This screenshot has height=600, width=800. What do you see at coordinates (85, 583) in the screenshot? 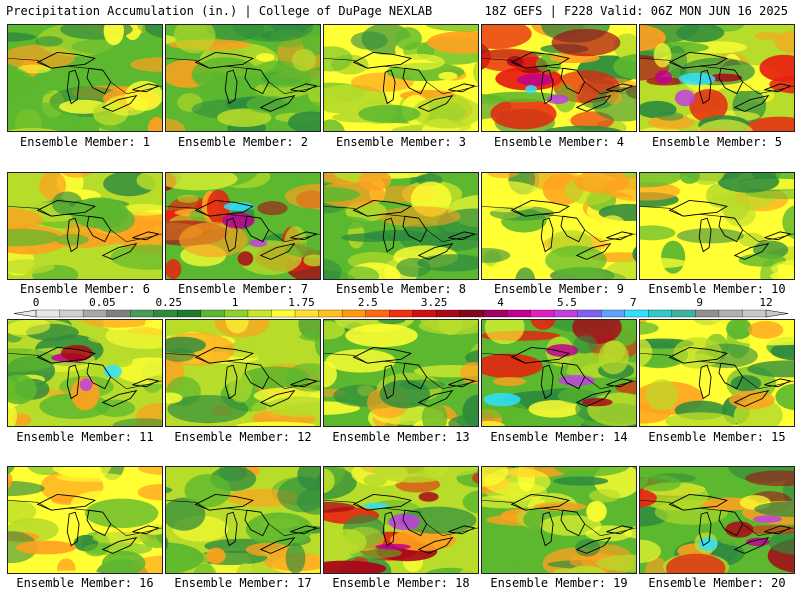
I see `ensemble-member-label: Ensemble Member: 16` at bounding box center [85, 583].